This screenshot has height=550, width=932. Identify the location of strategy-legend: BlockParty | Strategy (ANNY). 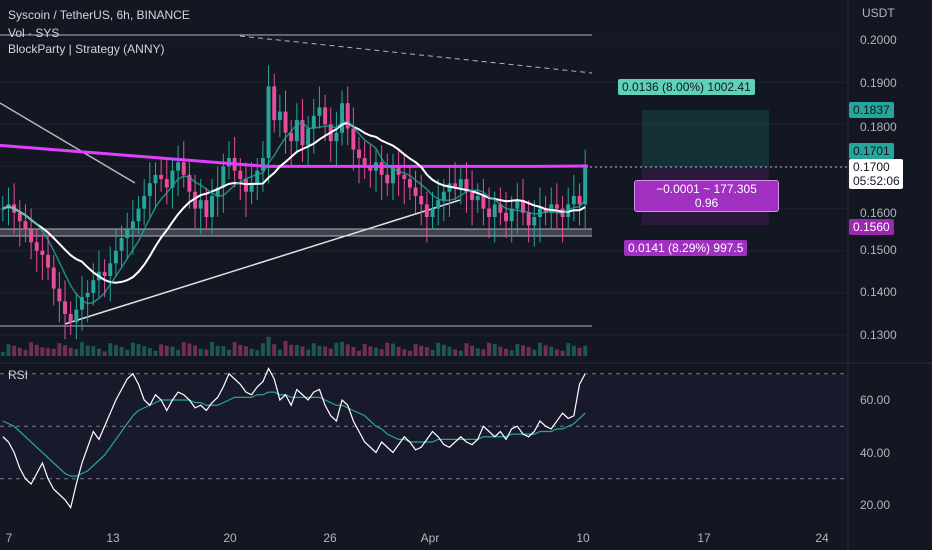
(86, 49).